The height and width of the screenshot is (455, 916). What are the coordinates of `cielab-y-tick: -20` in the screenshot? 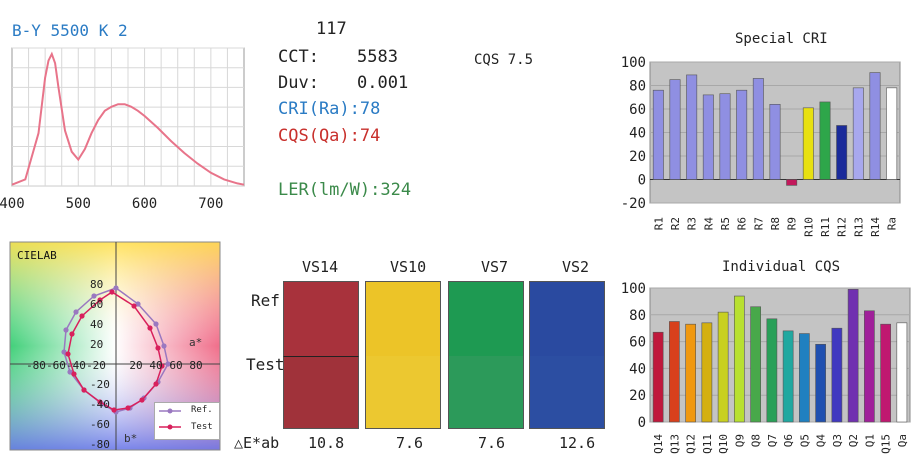 It's located at (100, 384).